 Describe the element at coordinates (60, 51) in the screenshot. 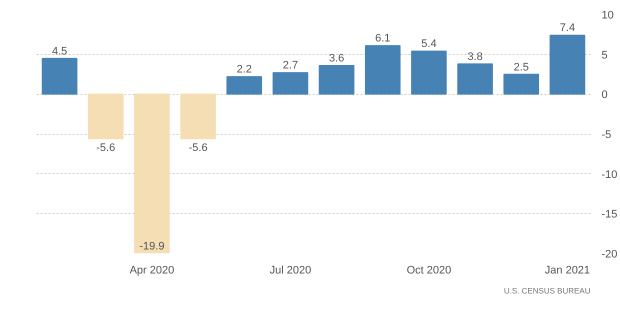

I see `data-label: 4.5` at that location.